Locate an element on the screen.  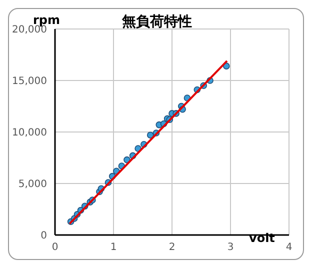
x-tick-label: 2 is located at coordinates (172, 248).